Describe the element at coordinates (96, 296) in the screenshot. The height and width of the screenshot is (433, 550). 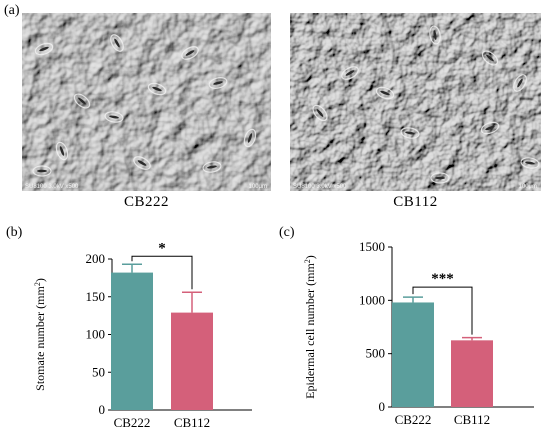
I see `y-tick-label: 150` at that location.